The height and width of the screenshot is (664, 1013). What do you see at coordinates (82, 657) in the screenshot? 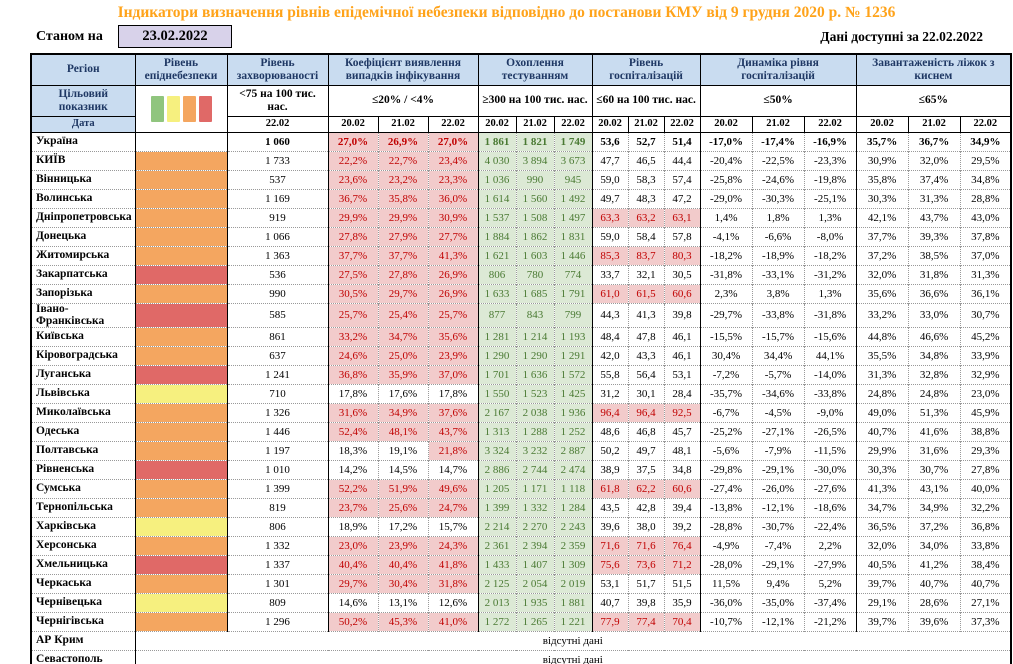
I see `region-name-cell: Севастополь` at bounding box center [82, 657].